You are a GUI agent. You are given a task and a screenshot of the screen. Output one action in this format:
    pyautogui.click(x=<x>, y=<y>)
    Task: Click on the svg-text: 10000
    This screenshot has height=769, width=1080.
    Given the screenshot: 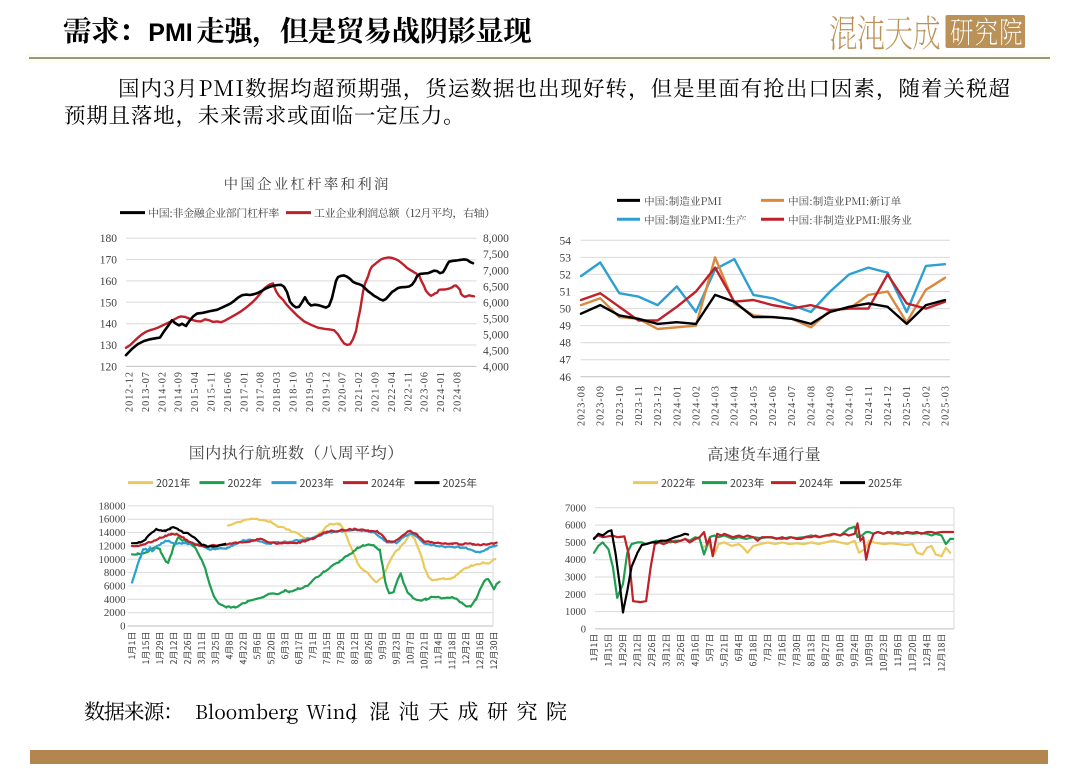 What is the action you would take?
    pyautogui.click(x=112, y=560)
    